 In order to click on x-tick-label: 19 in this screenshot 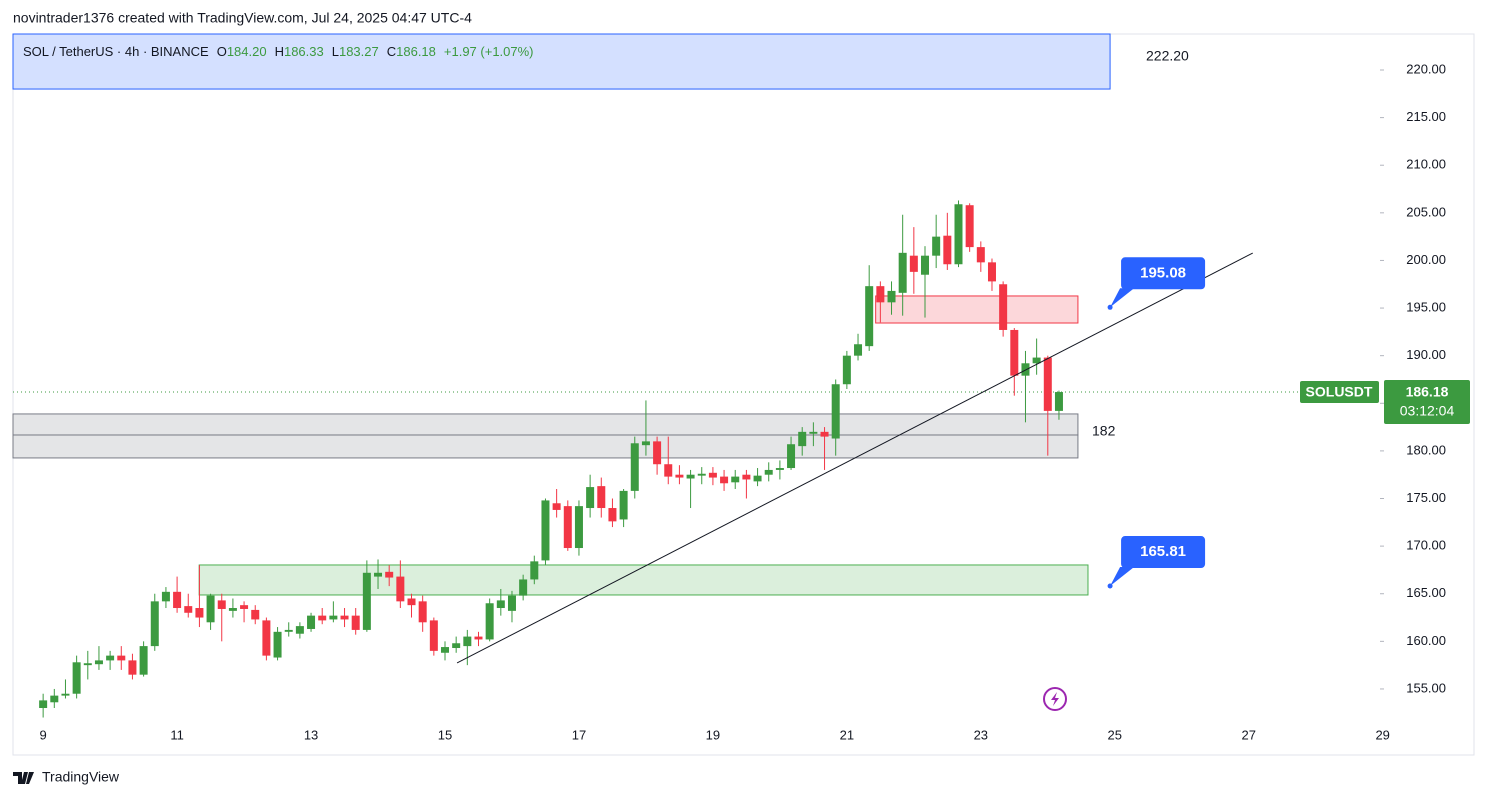, I will do `click(713, 734)`.